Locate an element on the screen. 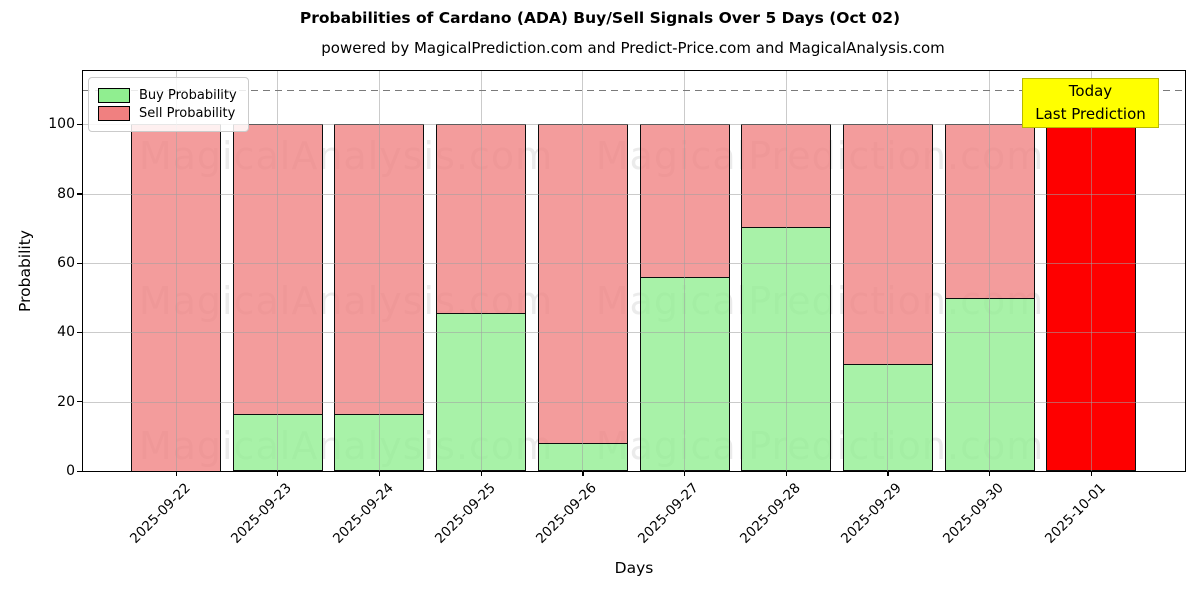 This screenshot has height=600, width=1200. x-tick-label: 2025-09-22 is located at coordinates (160, 513).